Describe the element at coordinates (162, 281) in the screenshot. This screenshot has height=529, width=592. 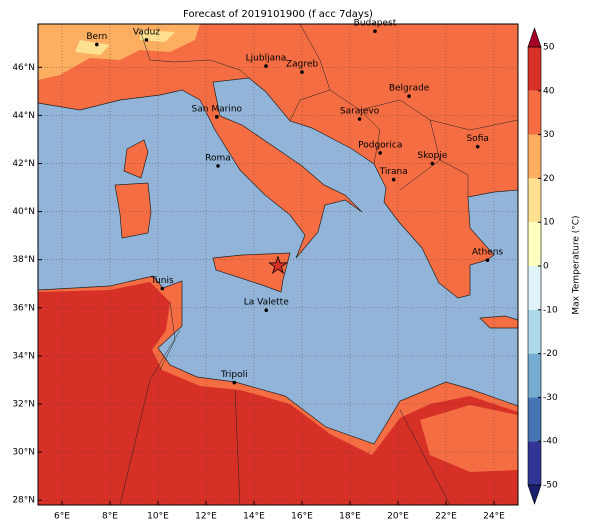
I see `city-label: Tunis` at that location.